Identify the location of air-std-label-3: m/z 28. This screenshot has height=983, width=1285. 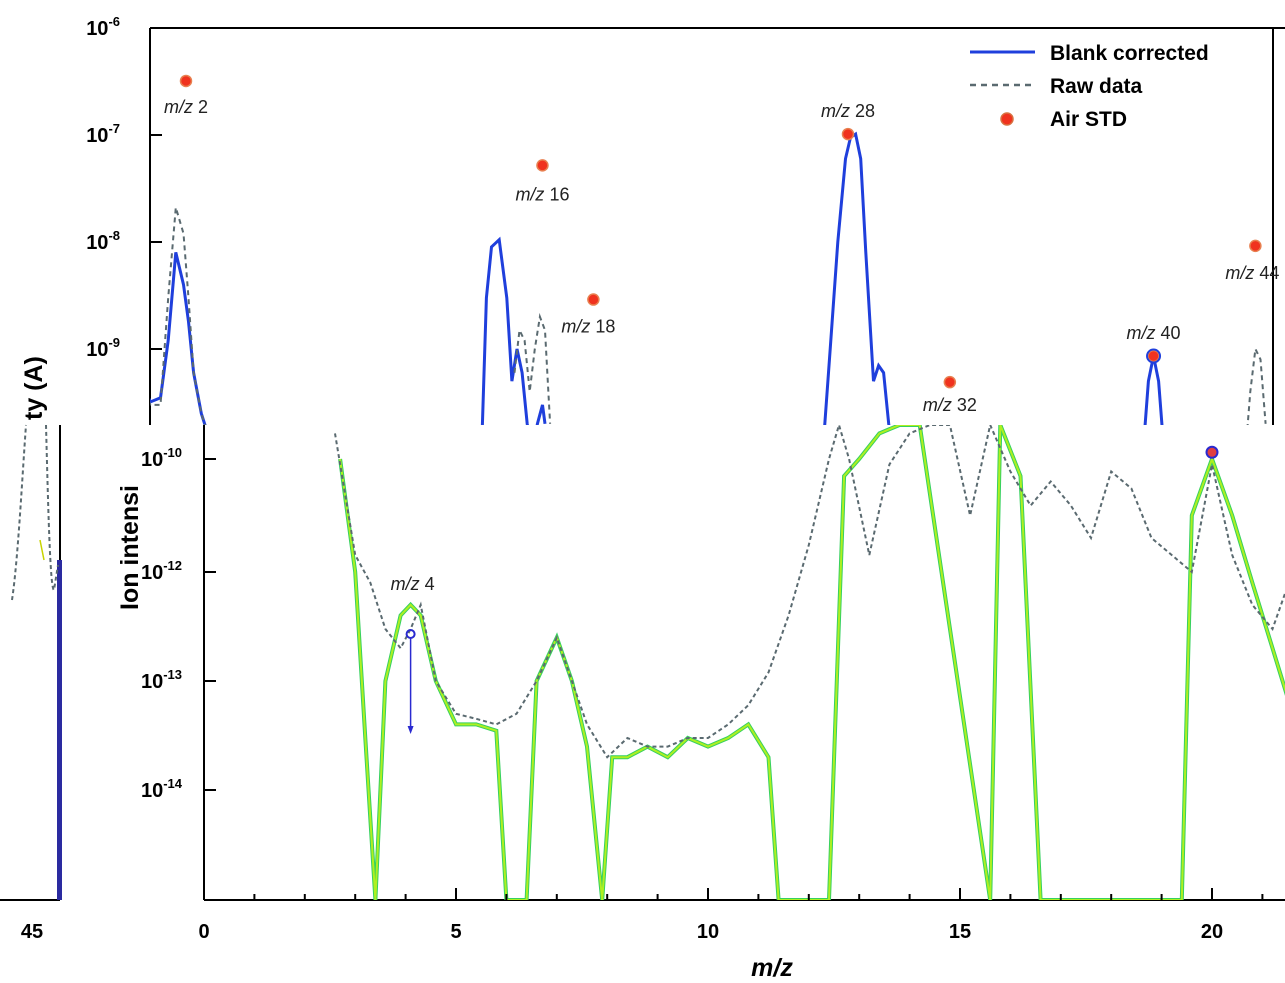
(848, 111).